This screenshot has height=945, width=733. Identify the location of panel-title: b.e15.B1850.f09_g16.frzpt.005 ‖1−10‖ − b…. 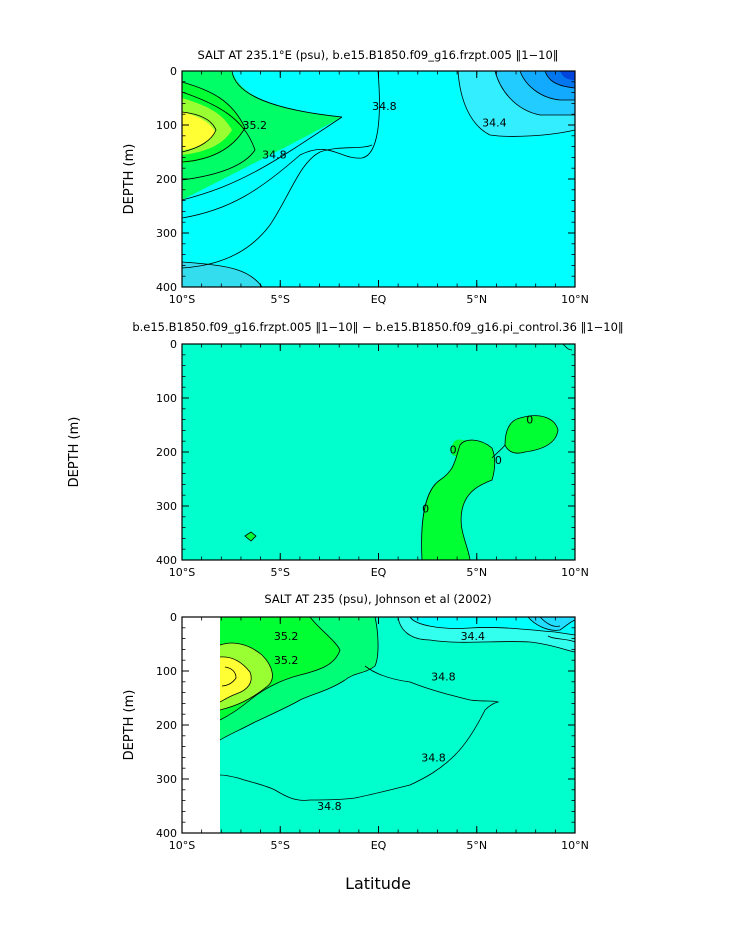
(377, 327).